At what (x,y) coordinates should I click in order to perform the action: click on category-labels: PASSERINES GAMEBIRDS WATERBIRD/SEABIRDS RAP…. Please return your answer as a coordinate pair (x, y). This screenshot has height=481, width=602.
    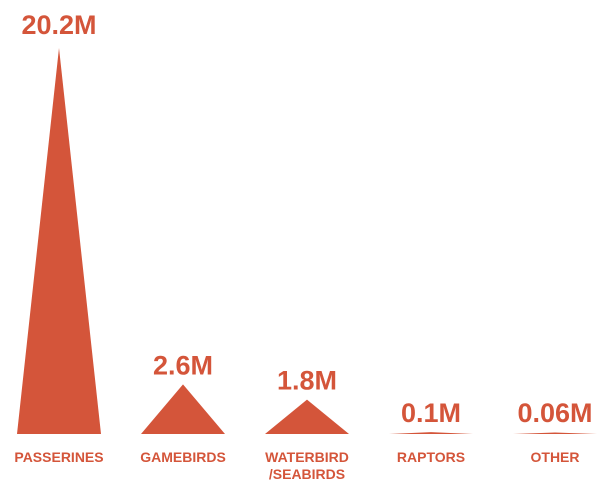
    Looking at the image, I should click on (296, 465).